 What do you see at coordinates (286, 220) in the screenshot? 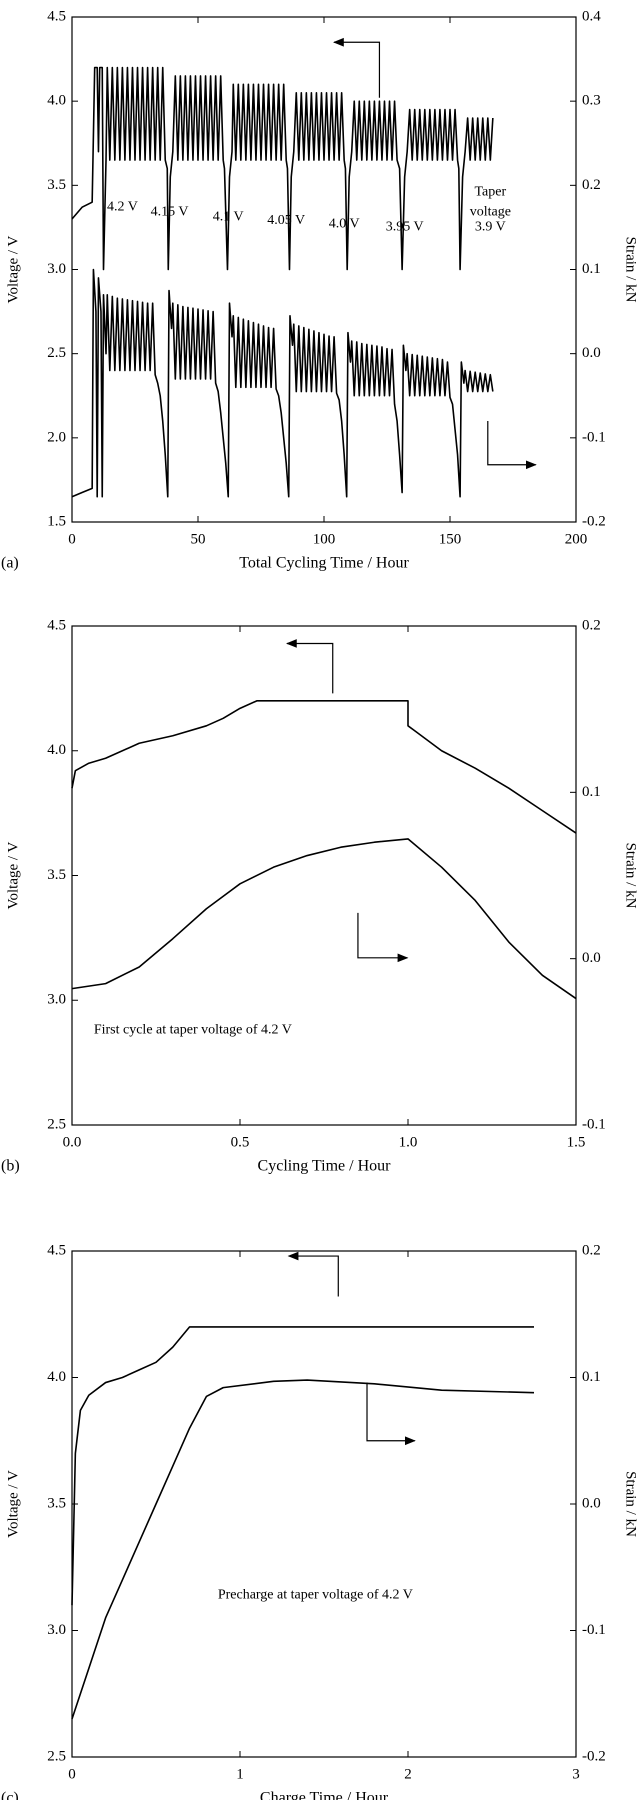
I see `annotation: 4.05 V` at bounding box center [286, 220].